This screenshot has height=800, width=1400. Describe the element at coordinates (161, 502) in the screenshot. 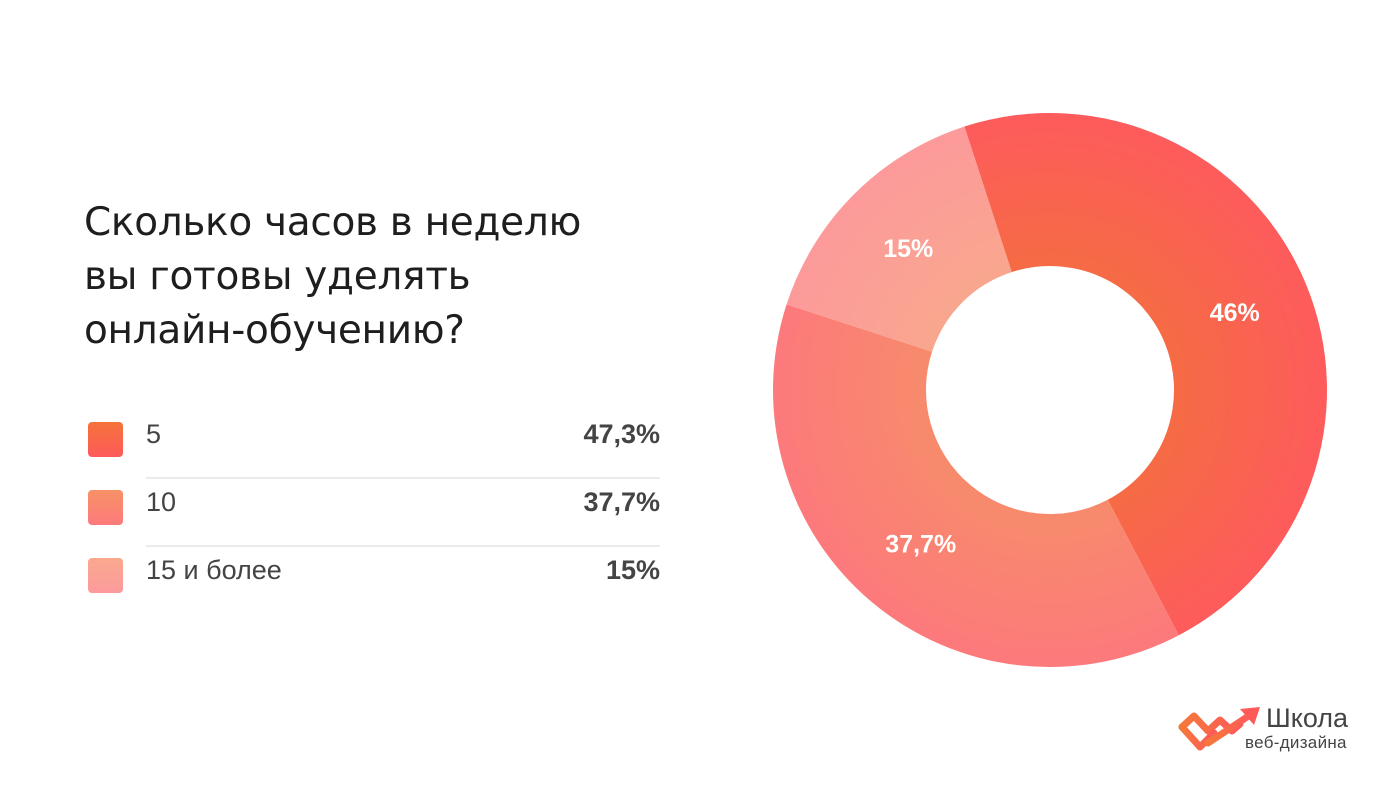

I see `legend-label: 10` at that location.